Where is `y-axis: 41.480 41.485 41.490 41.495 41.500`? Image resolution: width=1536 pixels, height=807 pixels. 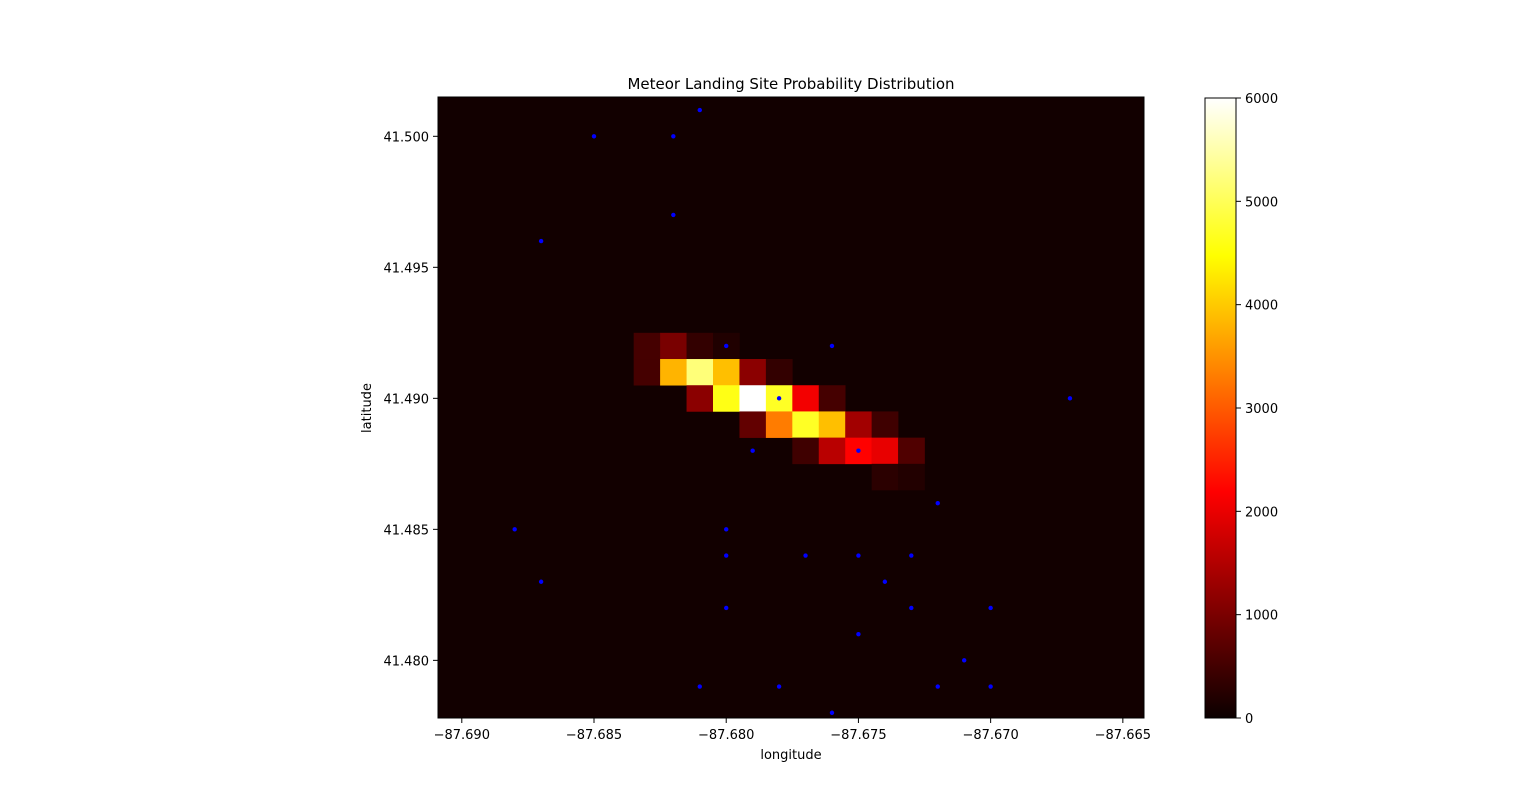
y-axis: 41.480 41.485 41.490 41.495 41.500 is located at coordinates (411, 399).